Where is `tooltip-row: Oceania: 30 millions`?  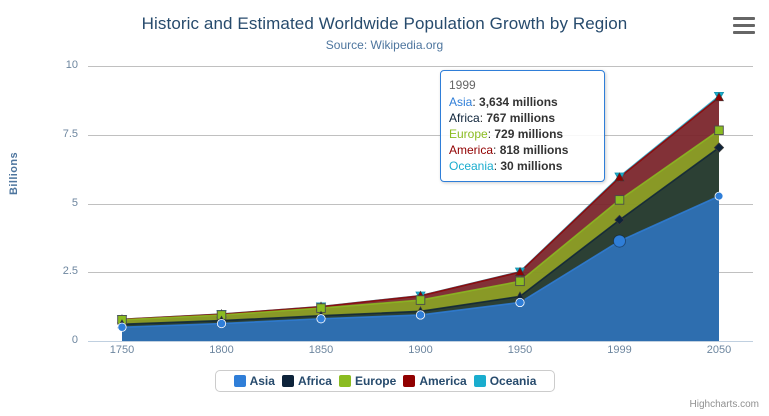
tooltip-row: Oceania: 30 millions is located at coordinates (522, 166).